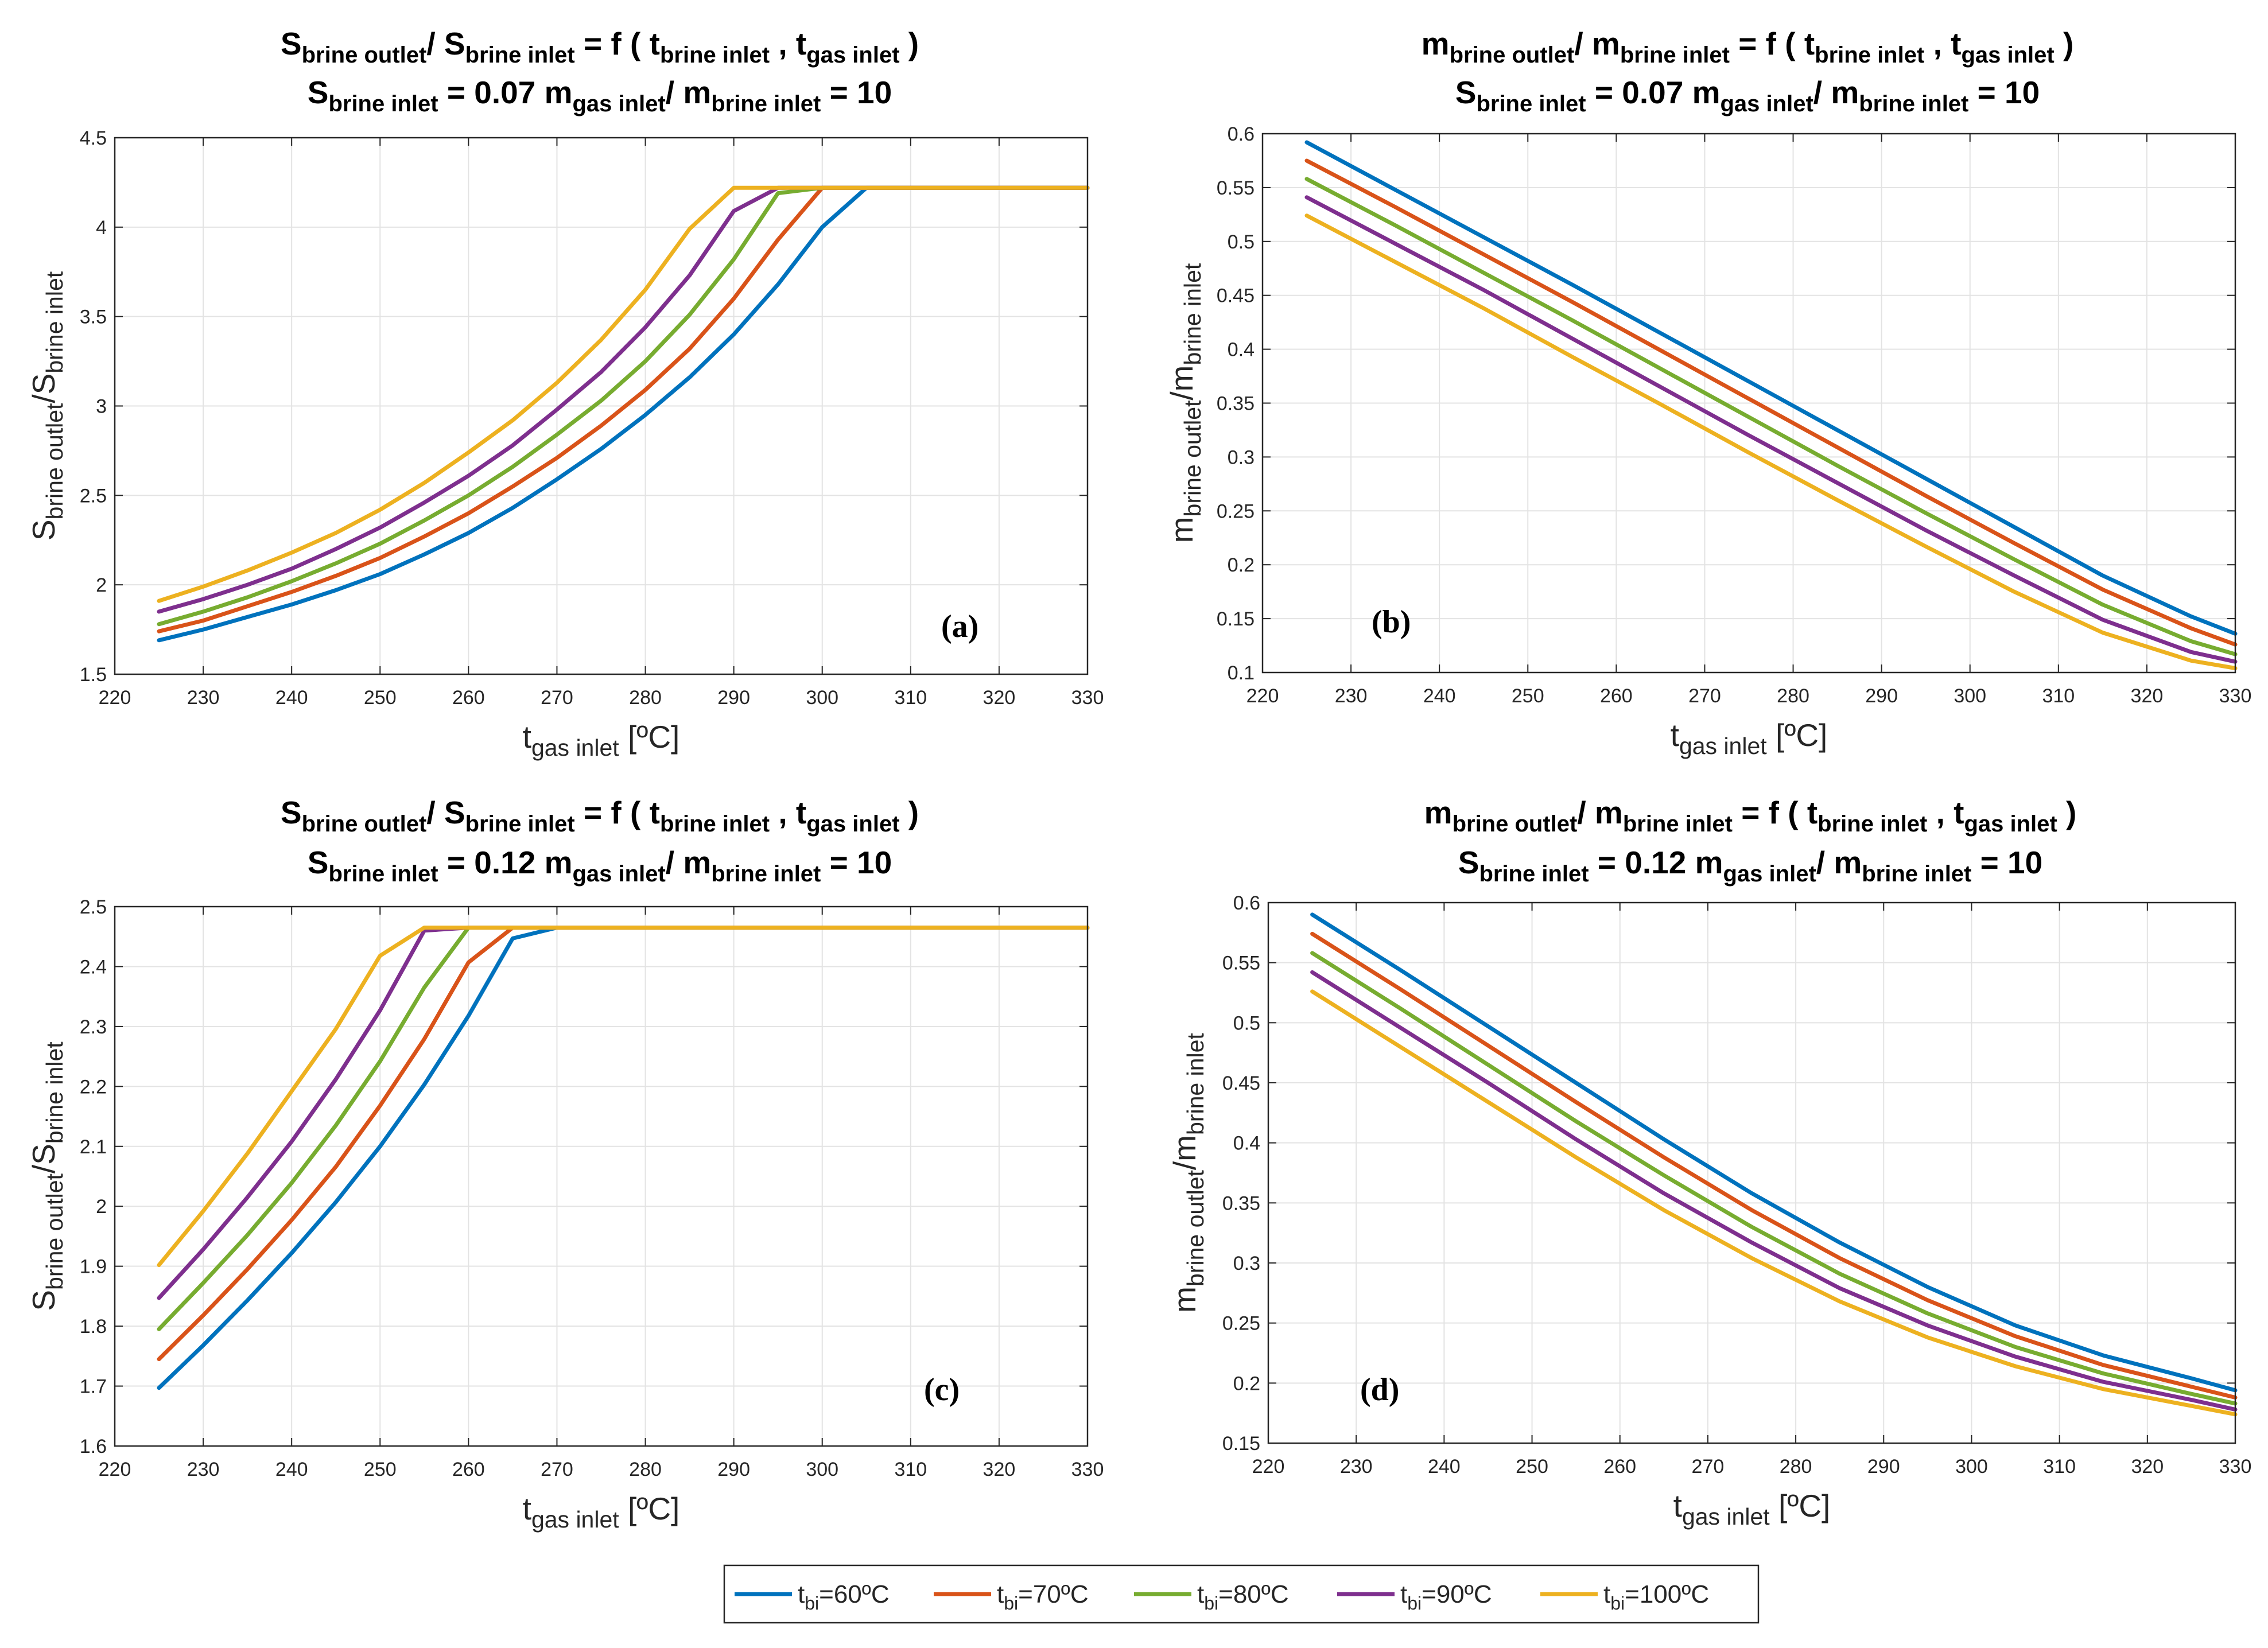 The width and height of the screenshot is (2268, 1648). I want to click on y-tick-label: 2.2, so click(93, 1087).